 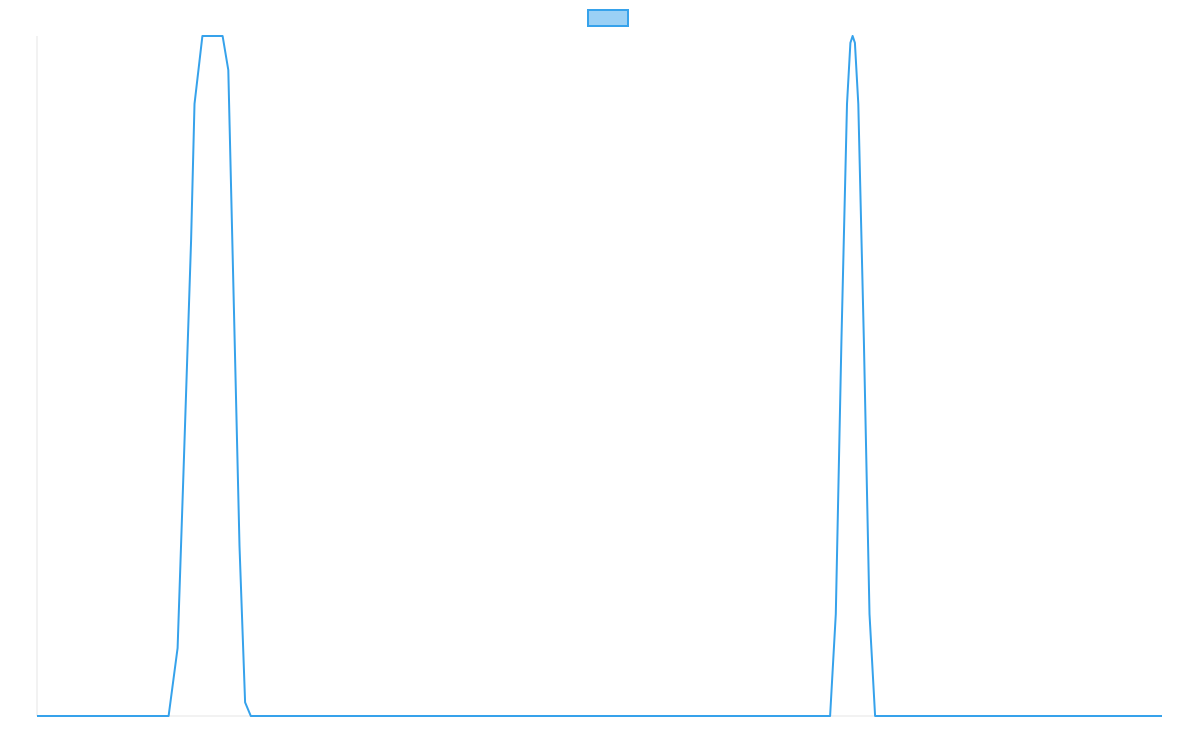 I want to click on legend, so click(x=608, y=18).